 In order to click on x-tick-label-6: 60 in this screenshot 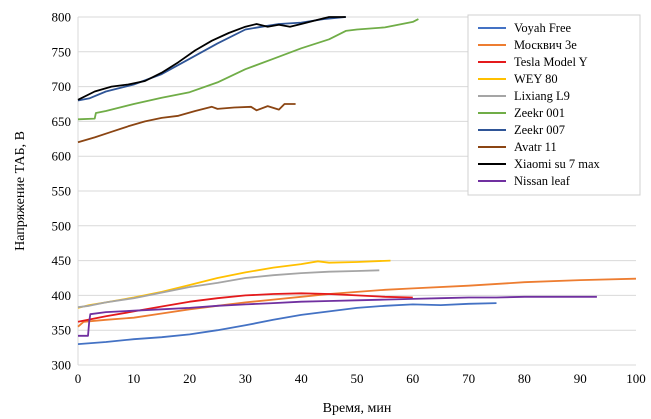, I will do `click(412, 378)`.